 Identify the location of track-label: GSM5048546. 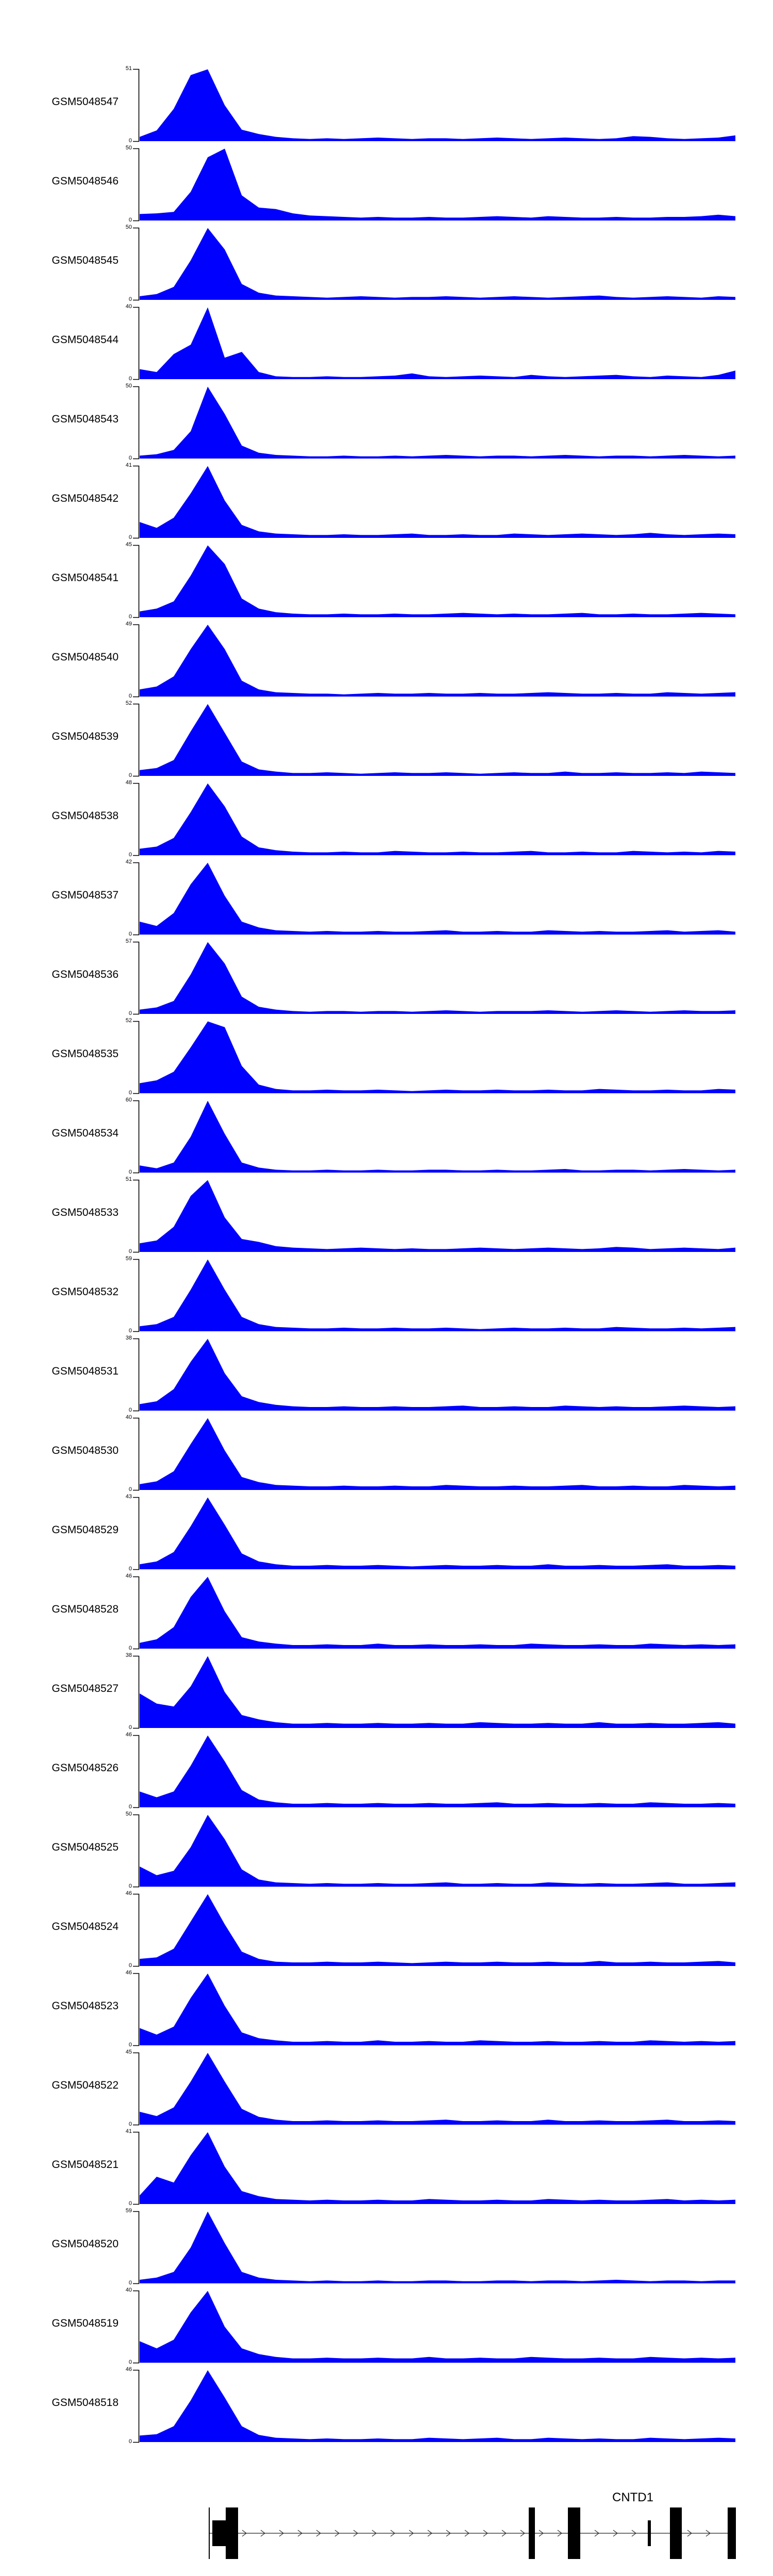
(85, 181).